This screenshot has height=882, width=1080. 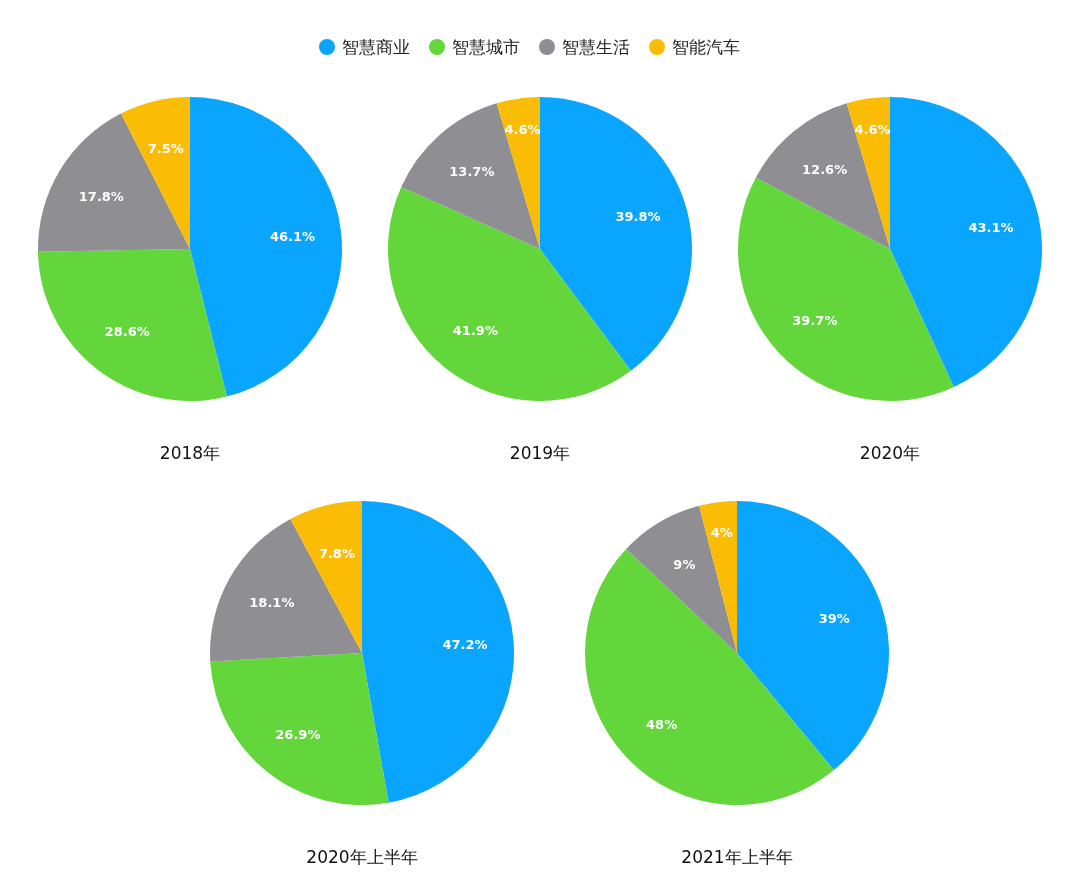 I want to click on text: 2018年, so click(x=190, y=453).